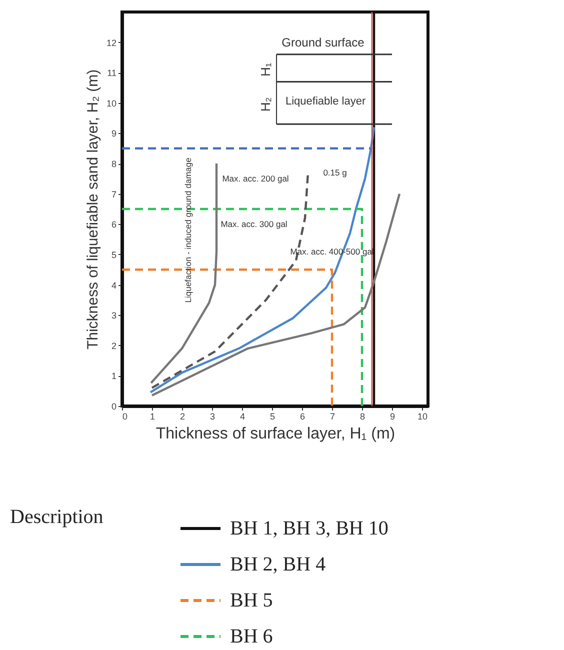 The image size is (564, 650). Describe the element at coordinates (111, 73) in the screenshot. I see `y-tick-label: 11` at that location.